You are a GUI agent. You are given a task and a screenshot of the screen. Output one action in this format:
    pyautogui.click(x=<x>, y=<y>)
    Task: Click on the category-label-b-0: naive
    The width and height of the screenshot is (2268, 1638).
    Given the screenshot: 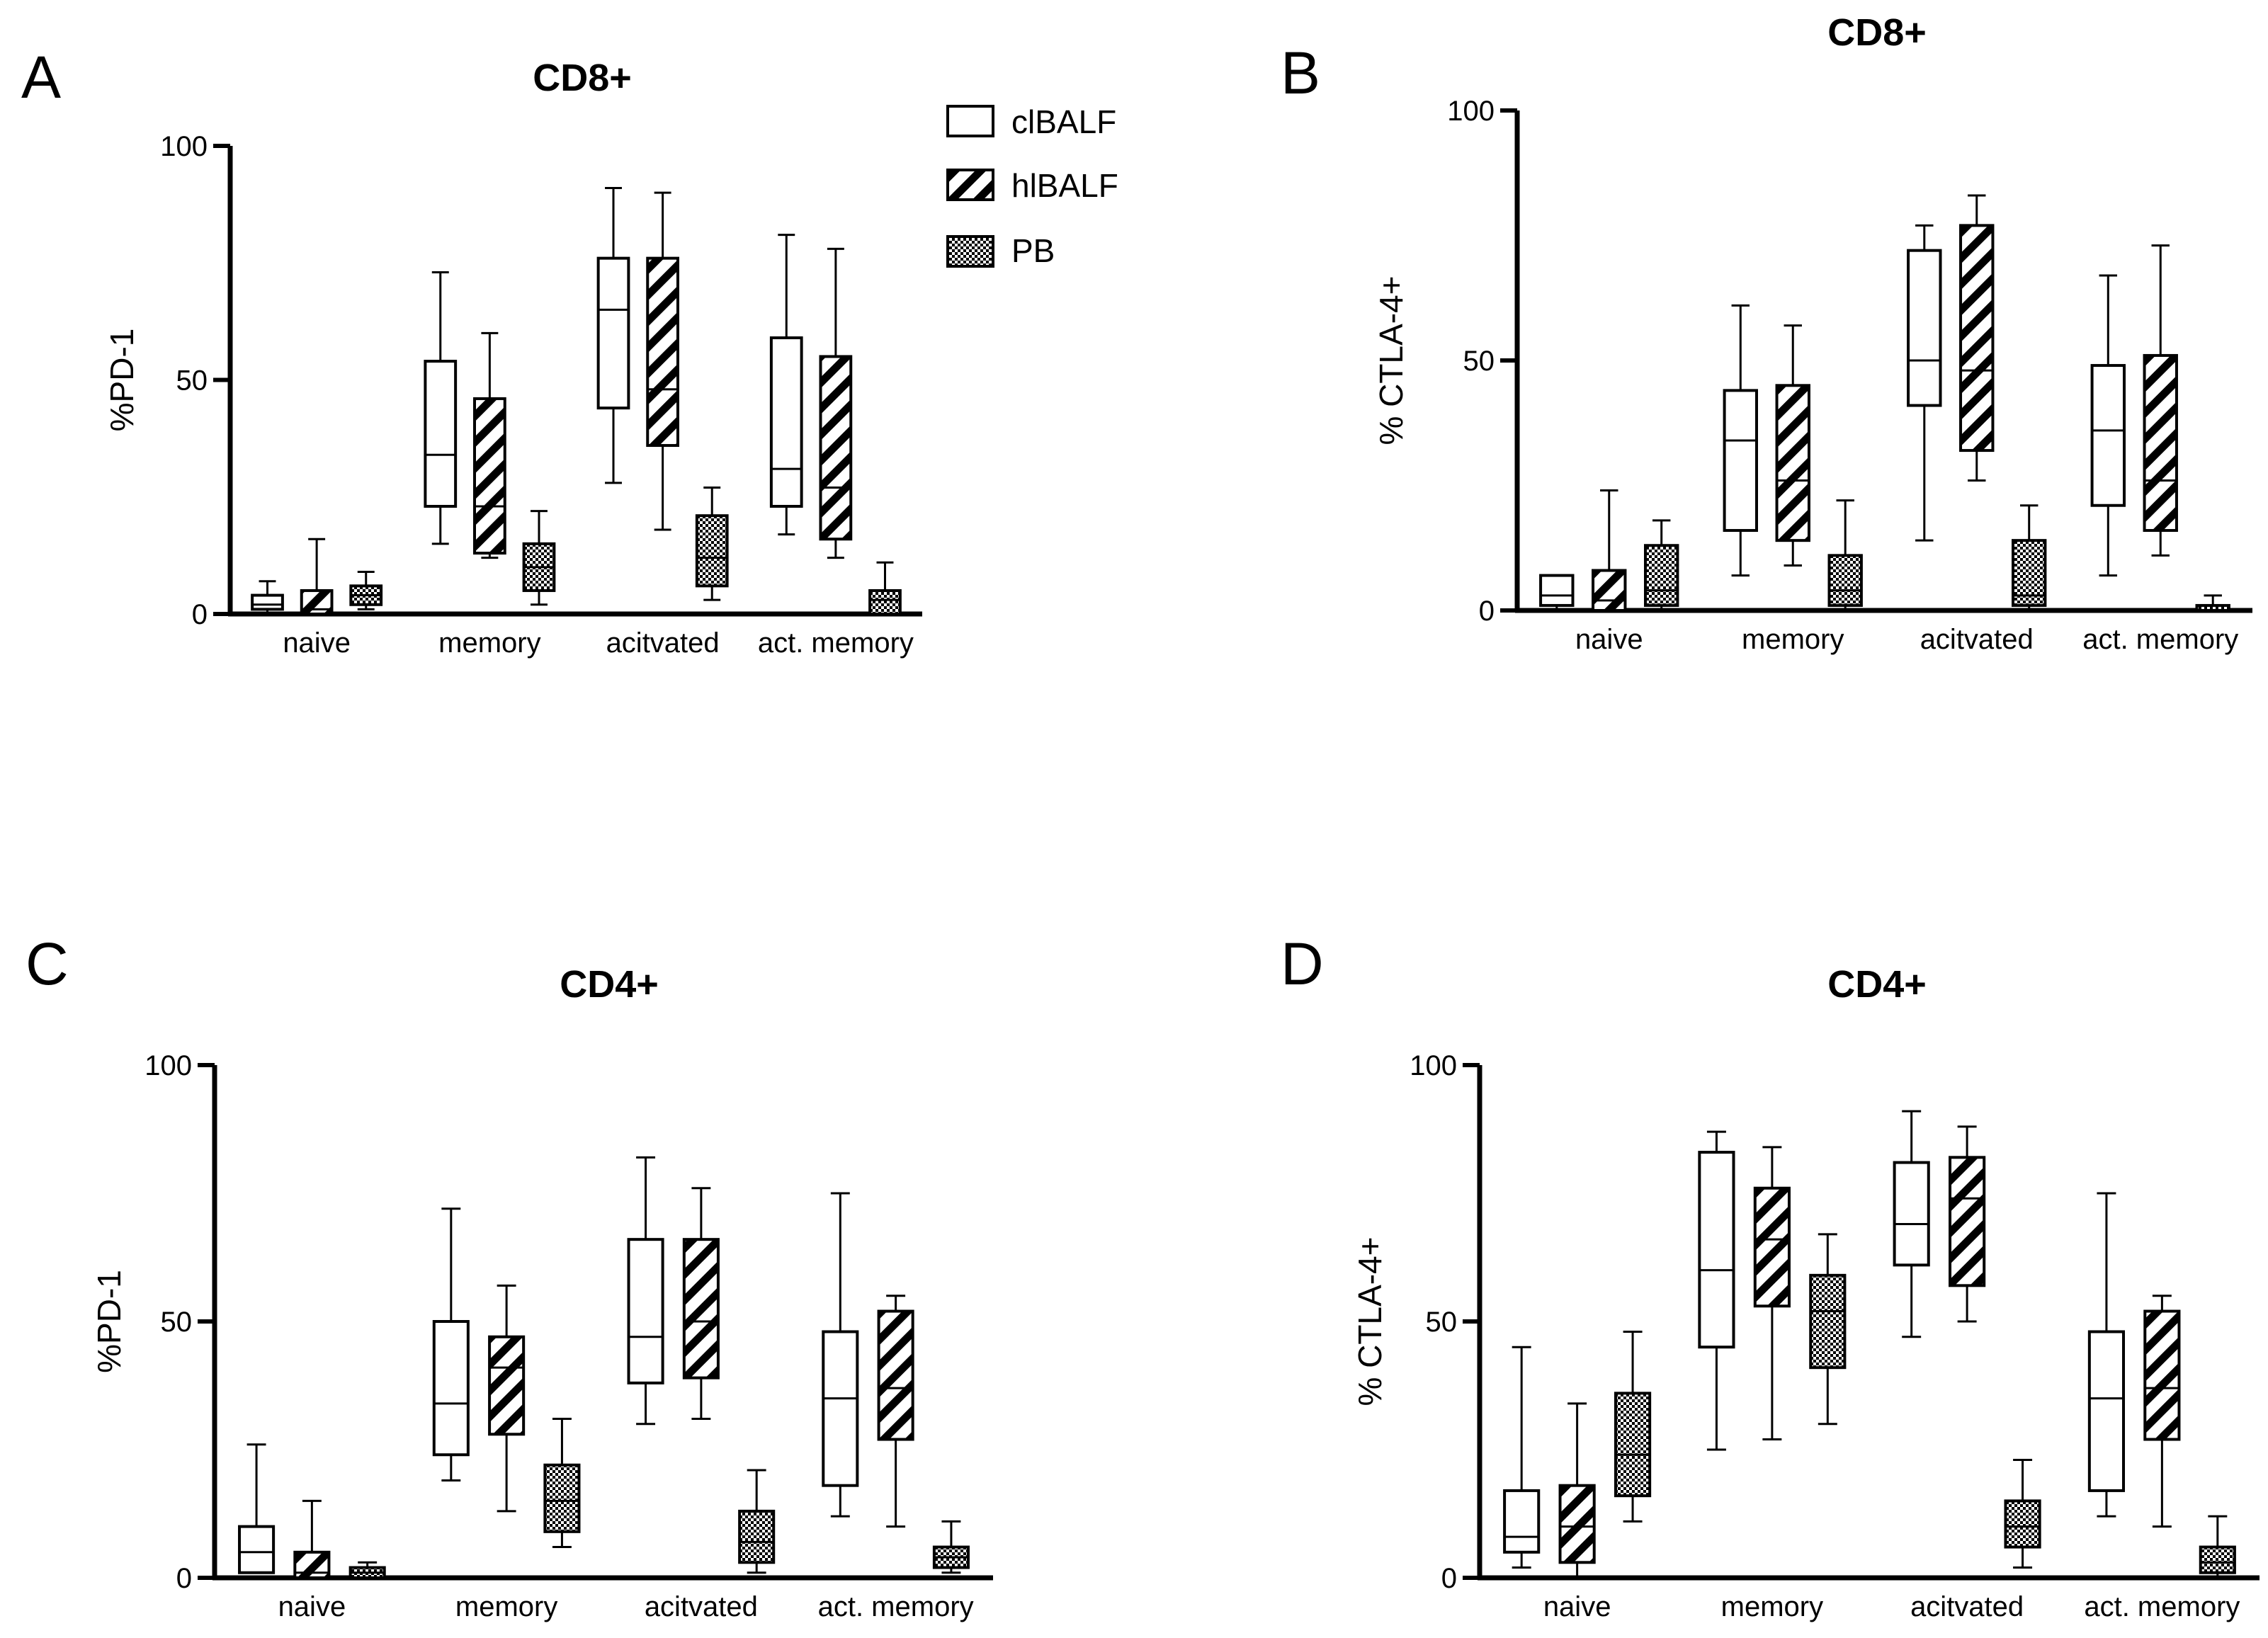 What is the action you would take?
    pyautogui.click(x=1609, y=639)
    